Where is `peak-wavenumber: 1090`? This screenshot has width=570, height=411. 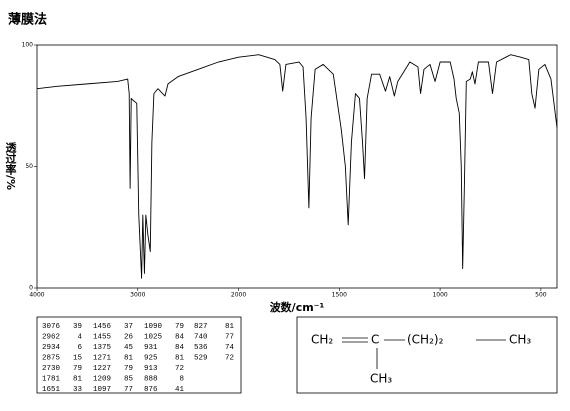
peak-wavenumber: 1090 is located at coordinates (153, 327).